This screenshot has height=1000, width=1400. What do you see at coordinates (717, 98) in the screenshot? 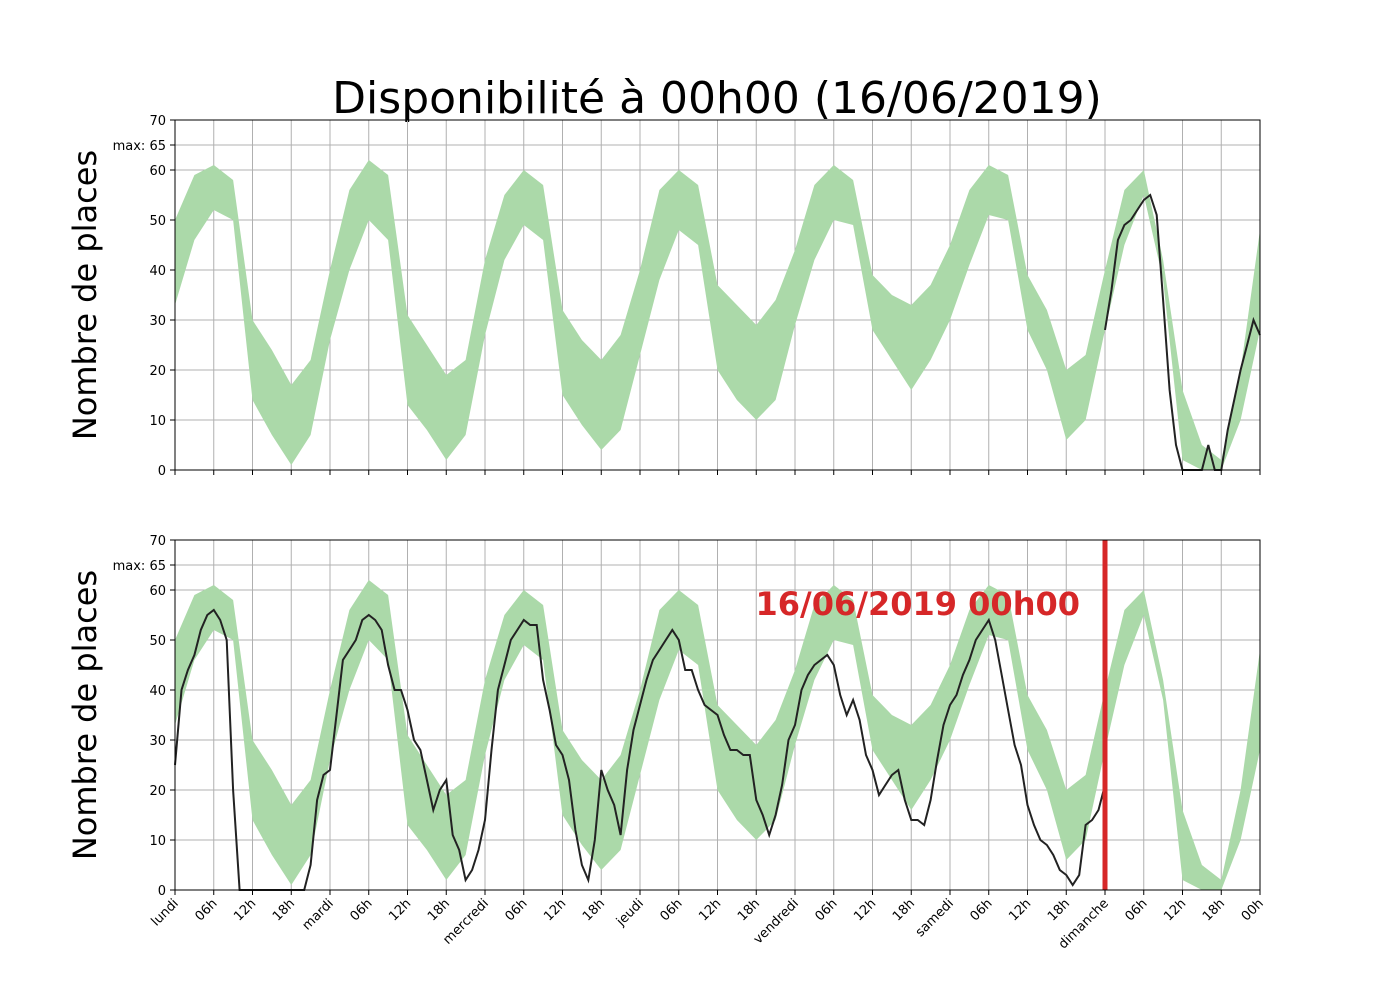
I see `chart-title: Disponibilité à 00h00 (16/06/2019)` at bounding box center [717, 98].